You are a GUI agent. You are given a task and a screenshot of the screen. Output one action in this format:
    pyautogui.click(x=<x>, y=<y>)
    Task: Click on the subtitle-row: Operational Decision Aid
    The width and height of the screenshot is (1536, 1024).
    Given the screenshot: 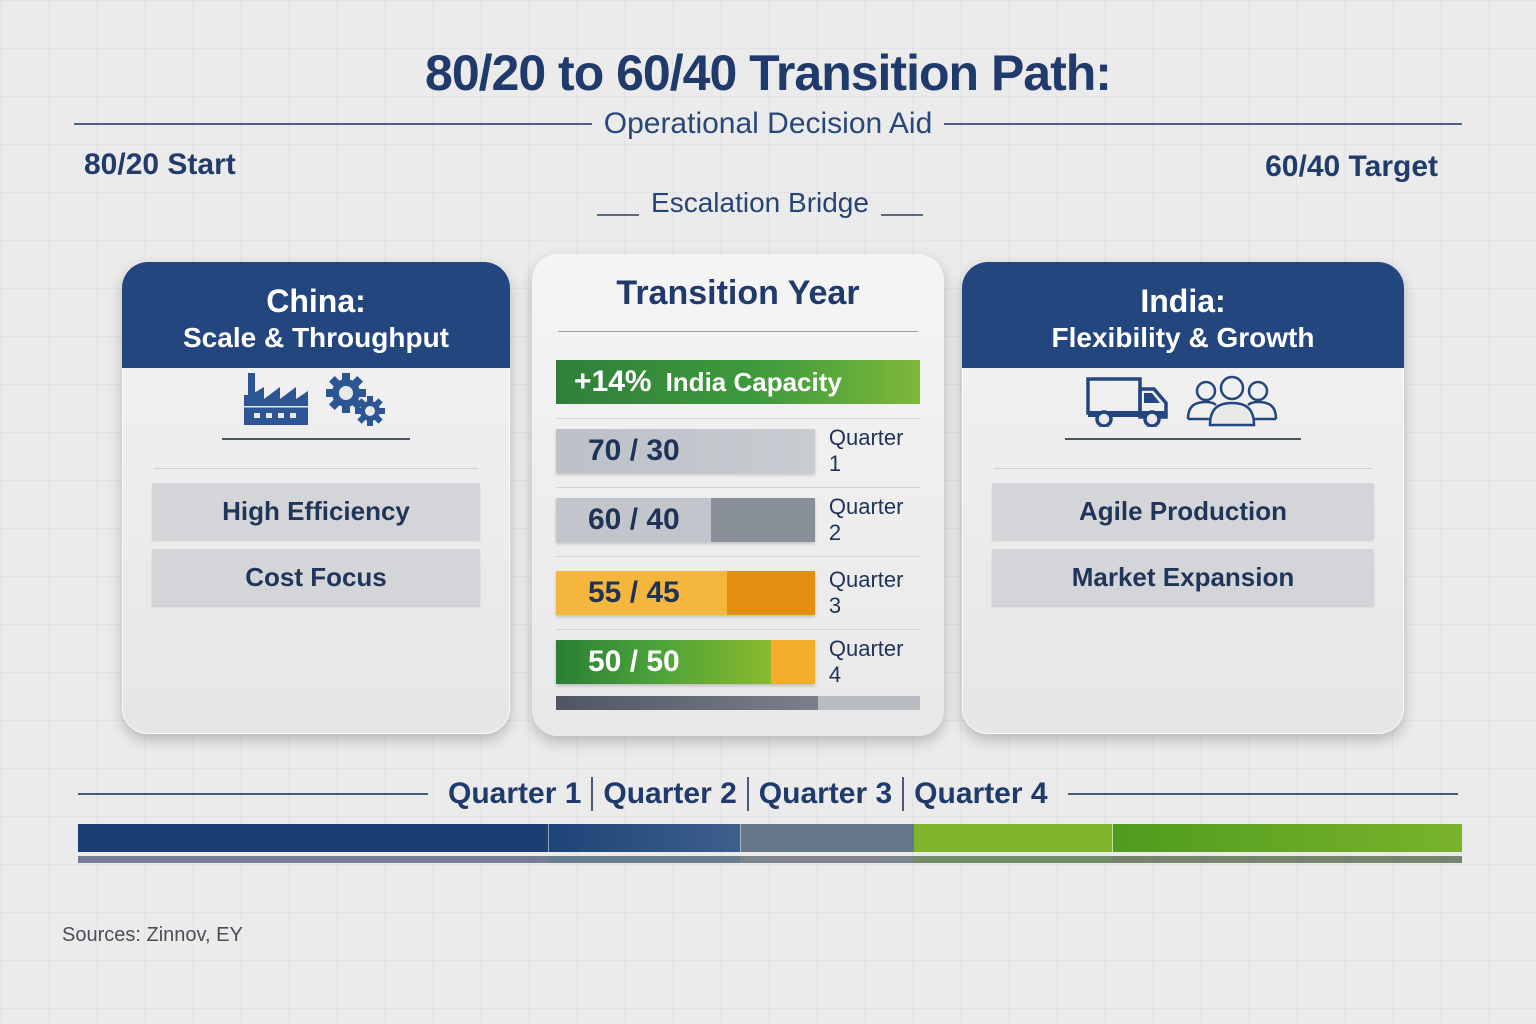 What is the action you would take?
    pyautogui.click(x=768, y=124)
    